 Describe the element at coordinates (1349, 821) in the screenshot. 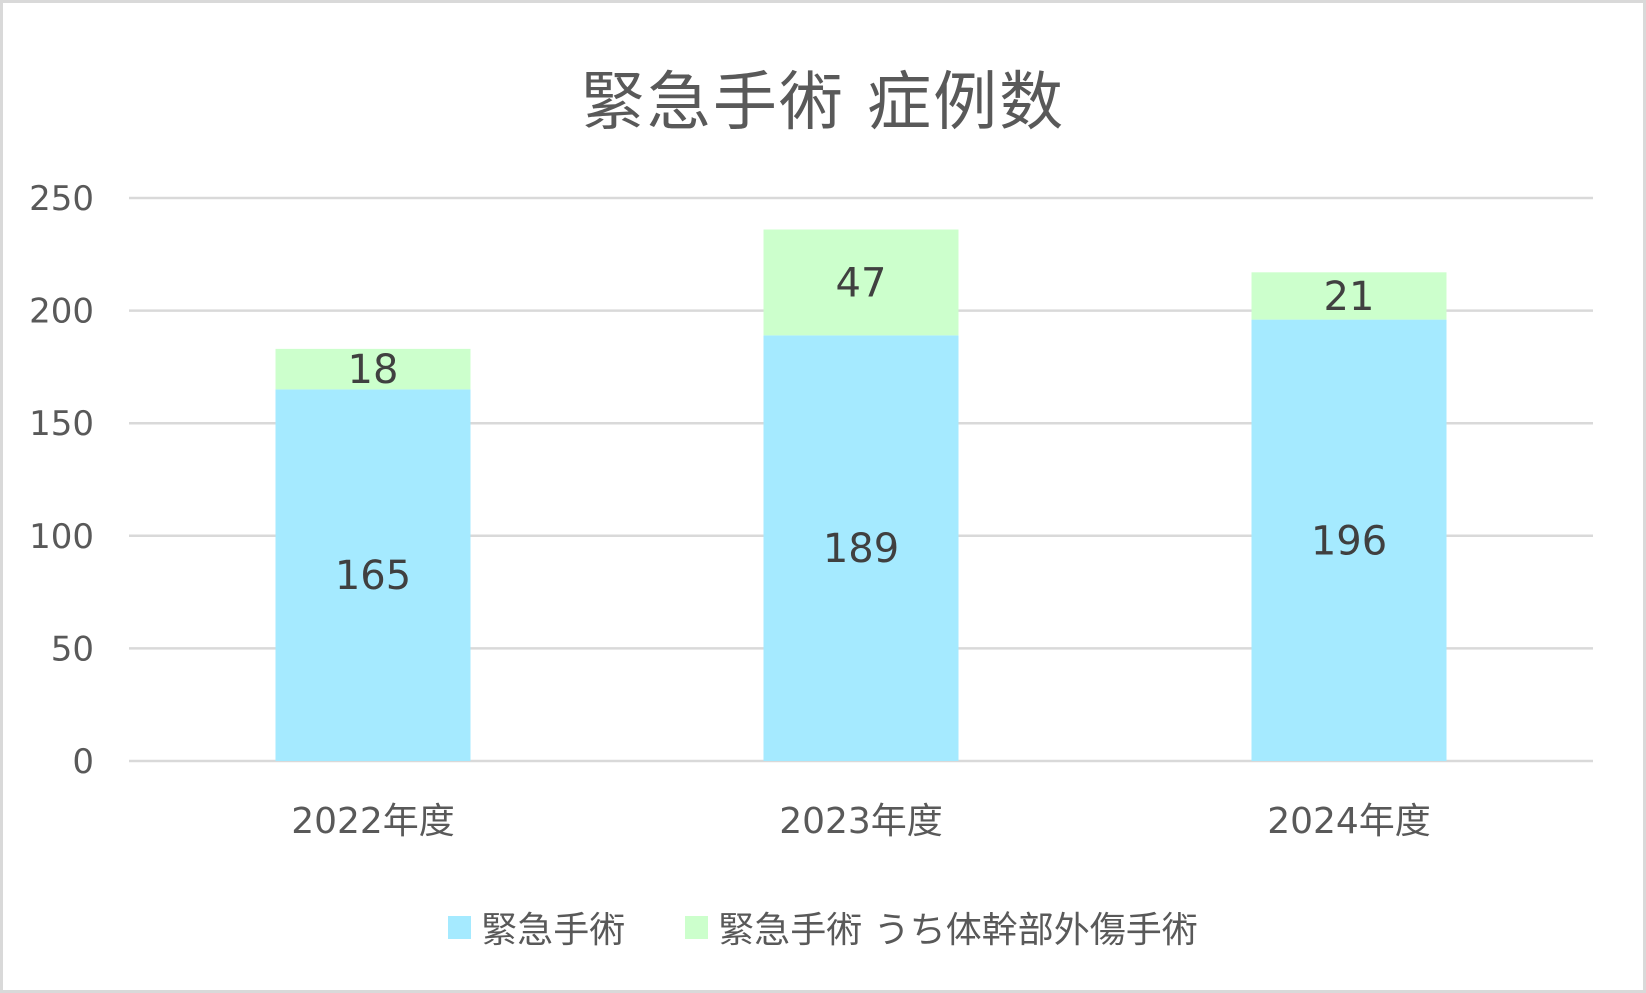

I see `x-tick-label-3: 2024年度` at that location.